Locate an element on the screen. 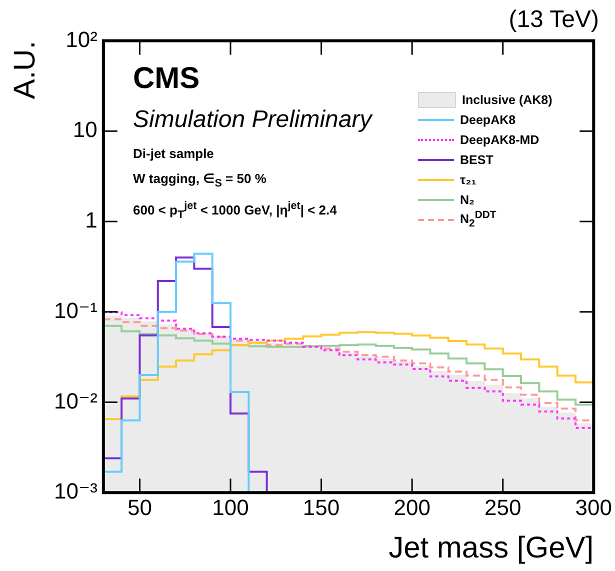 This screenshot has width=615, height=571. annotation: W tagging, ∈$_{S}$ = 50 % is located at coordinates (200, 180).